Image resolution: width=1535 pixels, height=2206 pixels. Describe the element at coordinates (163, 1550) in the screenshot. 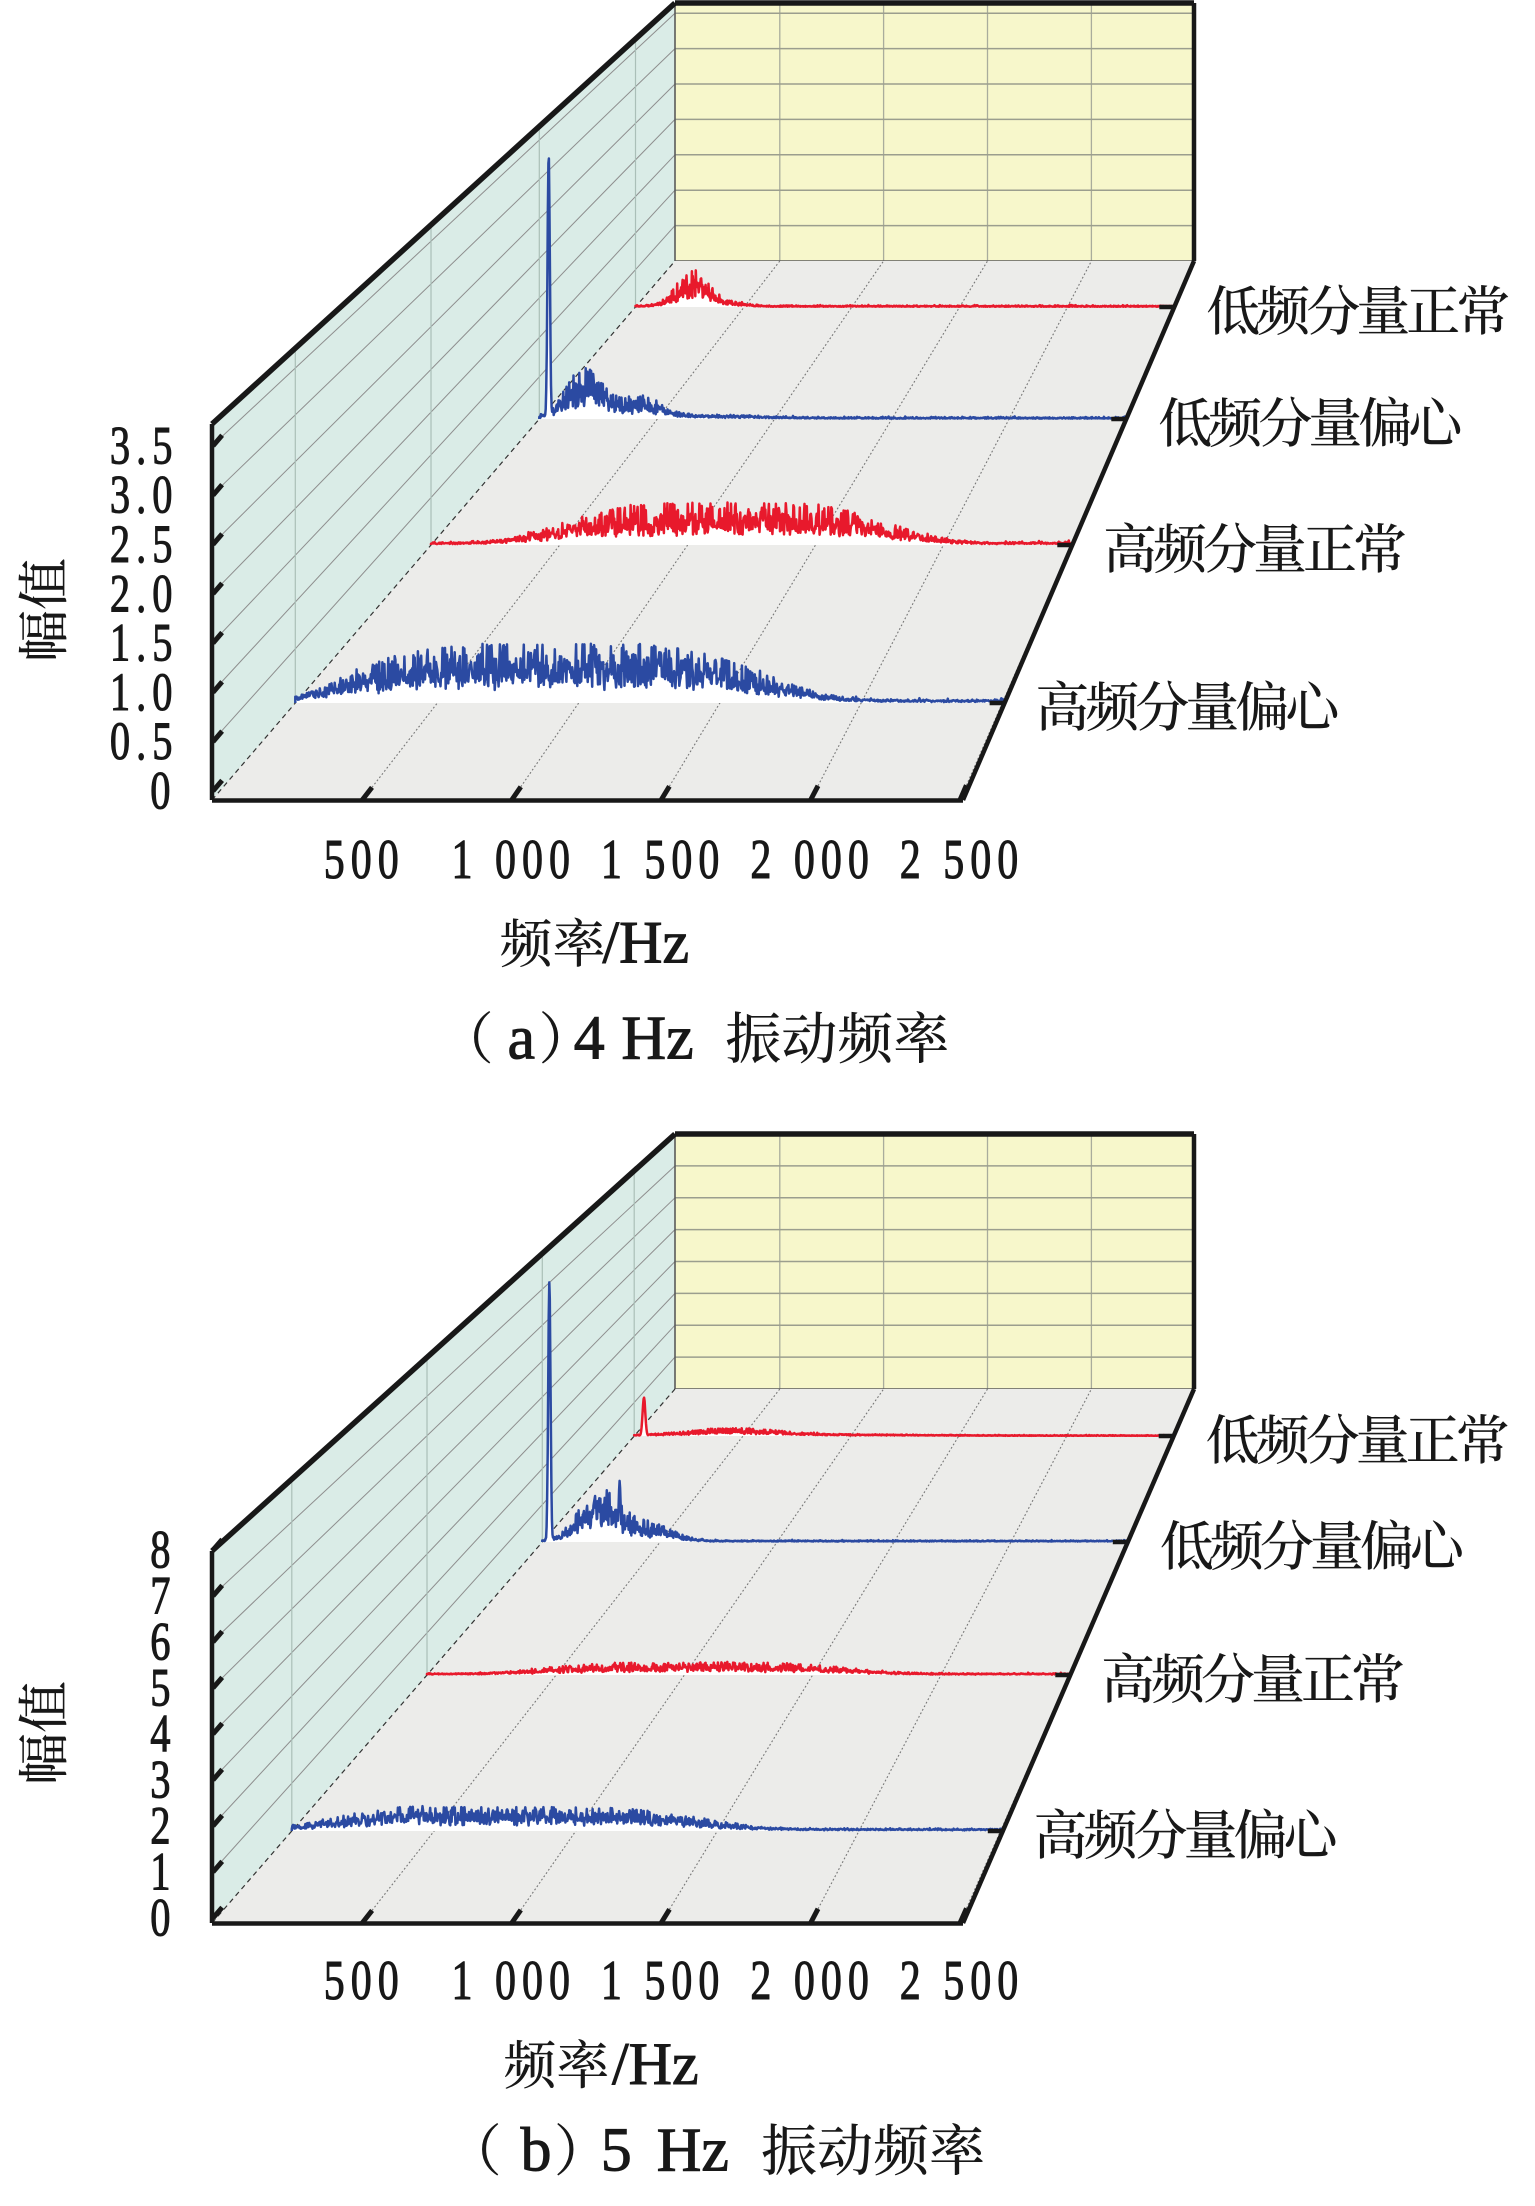

I see `svg-text: 8` at that location.